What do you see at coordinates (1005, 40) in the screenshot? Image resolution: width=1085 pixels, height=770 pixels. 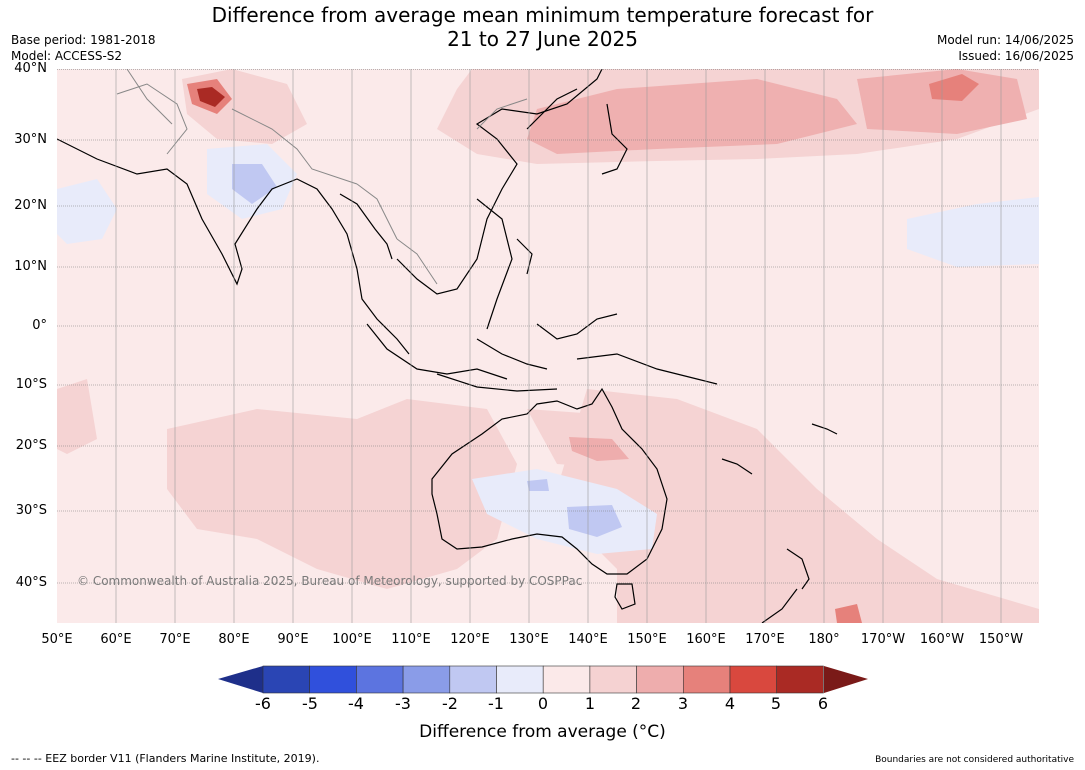 I see `model-run: Model run: 14/06/2025` at bounding box center [1005, 40].